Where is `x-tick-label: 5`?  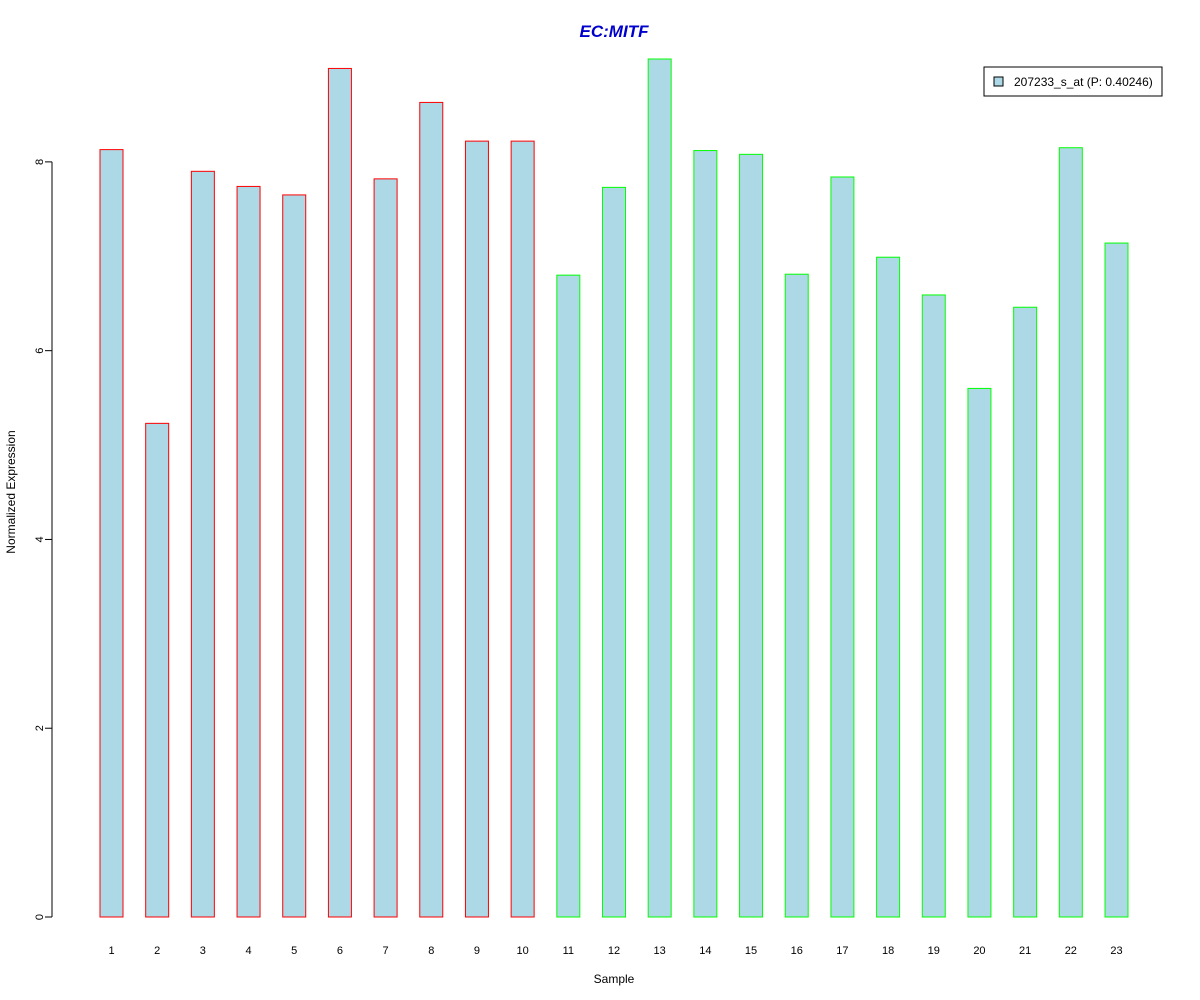
x-tick-label: 5 is located at coordinates (294, 951).